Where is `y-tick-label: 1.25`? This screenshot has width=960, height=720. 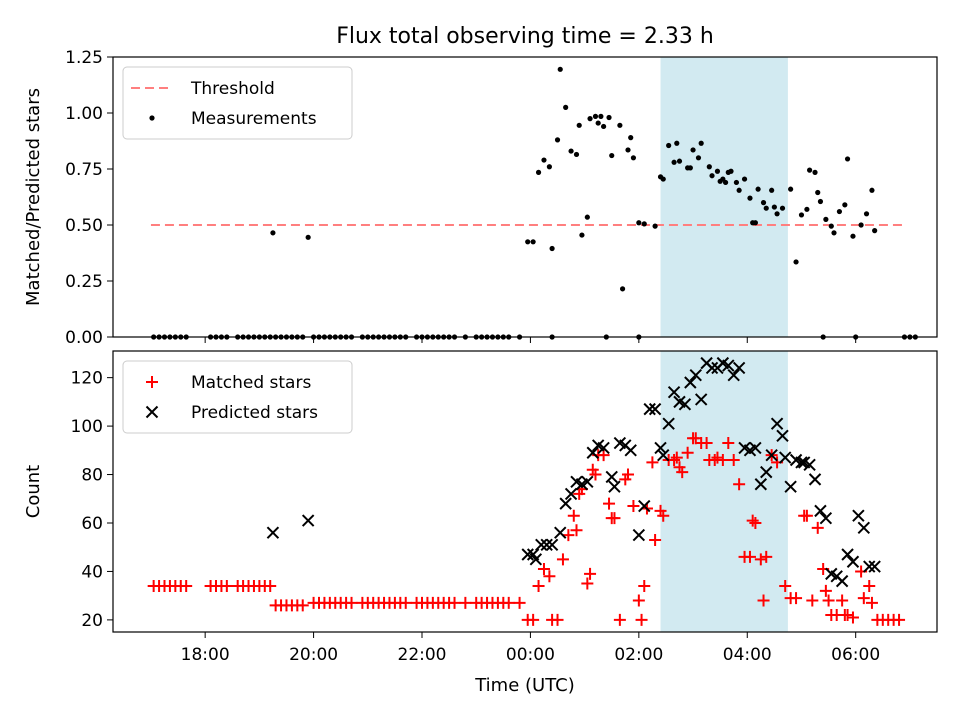 y-tick-label: 1.25 is located at coordinates (84, 58).